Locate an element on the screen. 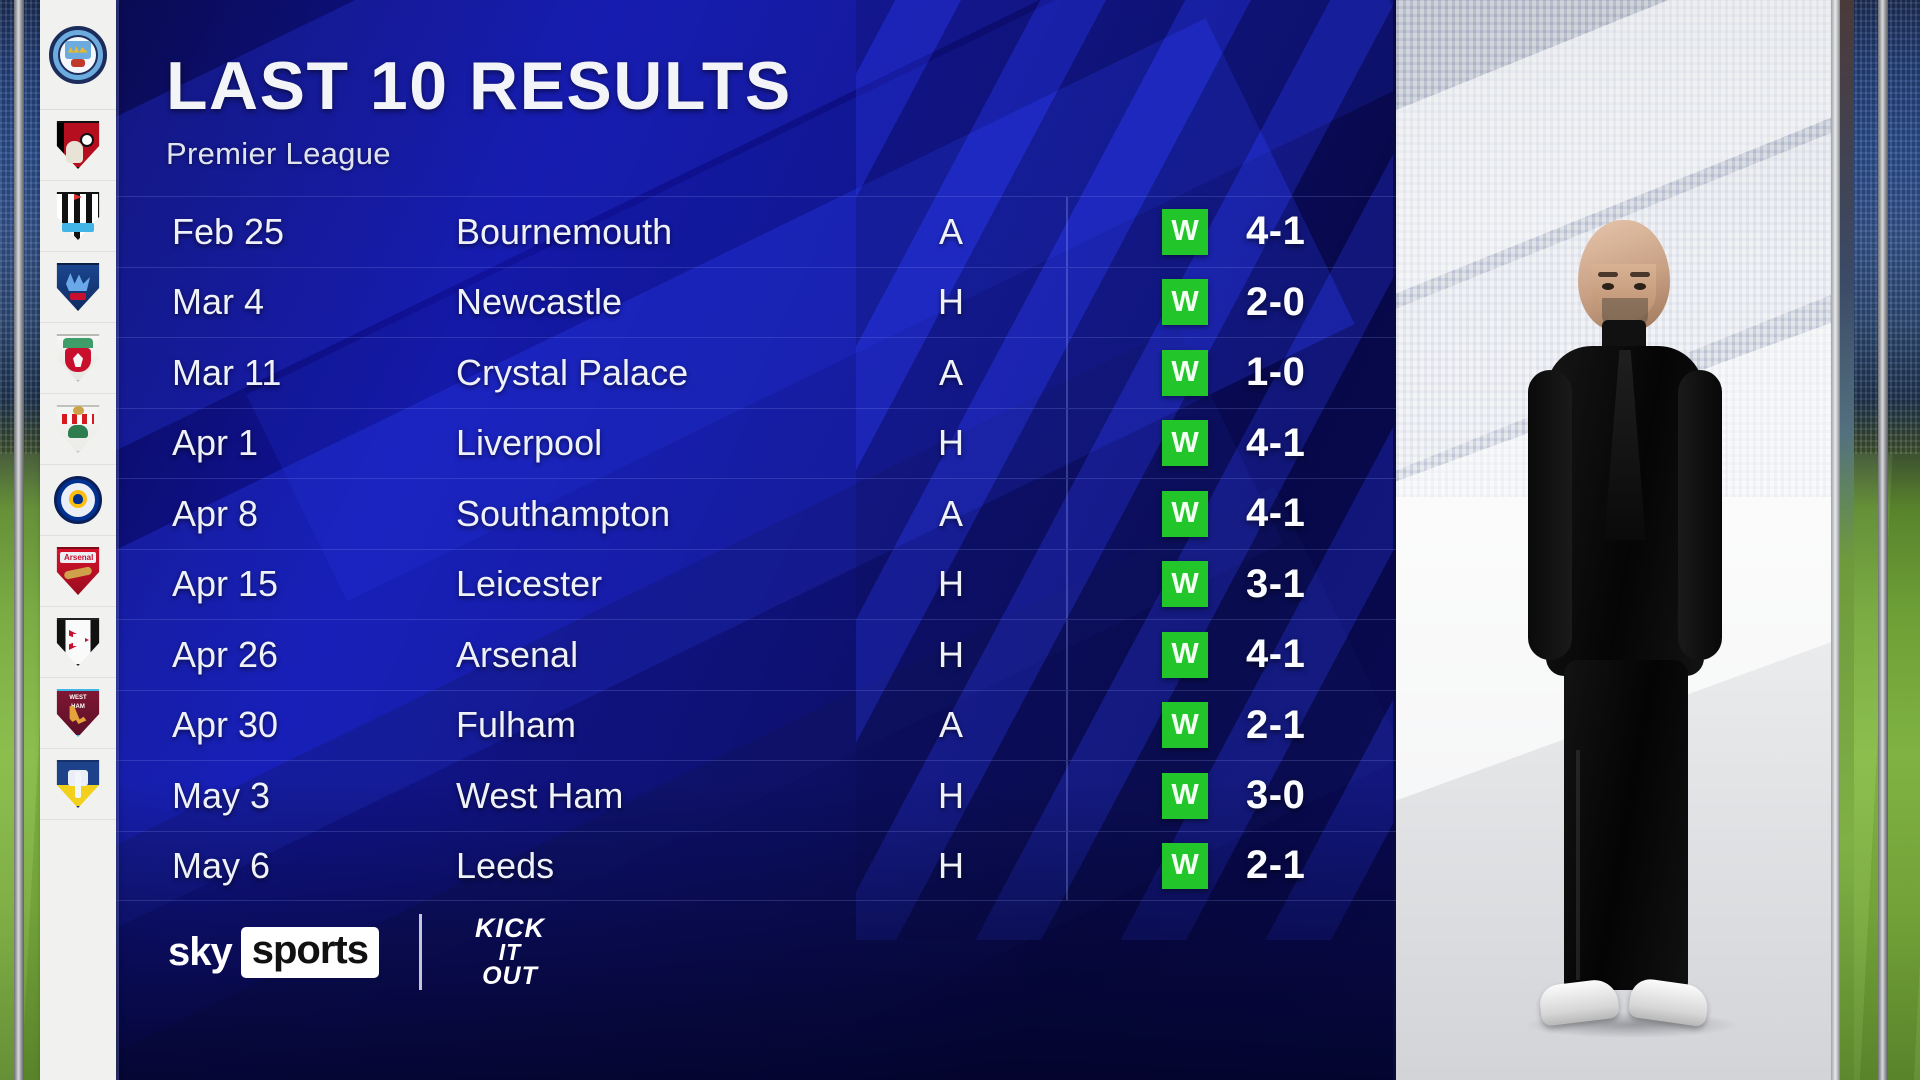  panel-header: LAST 10 RESULTS Premier League is located at coordinates (479, 112).